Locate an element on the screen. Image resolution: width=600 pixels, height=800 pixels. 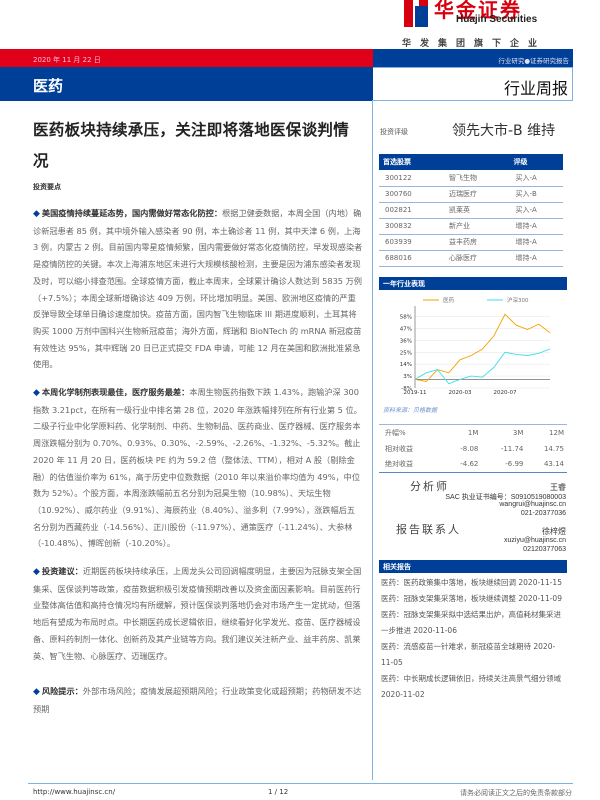
key-point-text: 外部市场风险；疫情发展超预期风险；行业政策变化或超预期；药物研发不达预期 is located at coordinates (197, 700).